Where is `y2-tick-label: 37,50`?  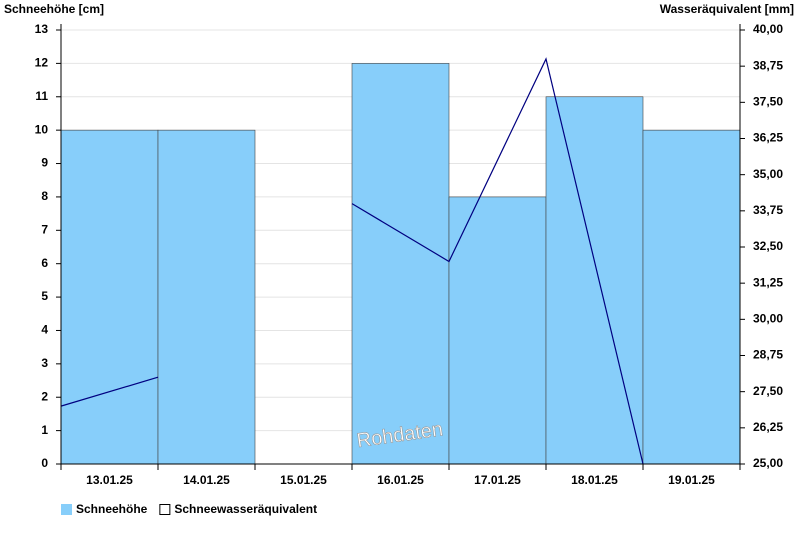
y2-tick-label: 37,50 is located at coordinates (768, 102).